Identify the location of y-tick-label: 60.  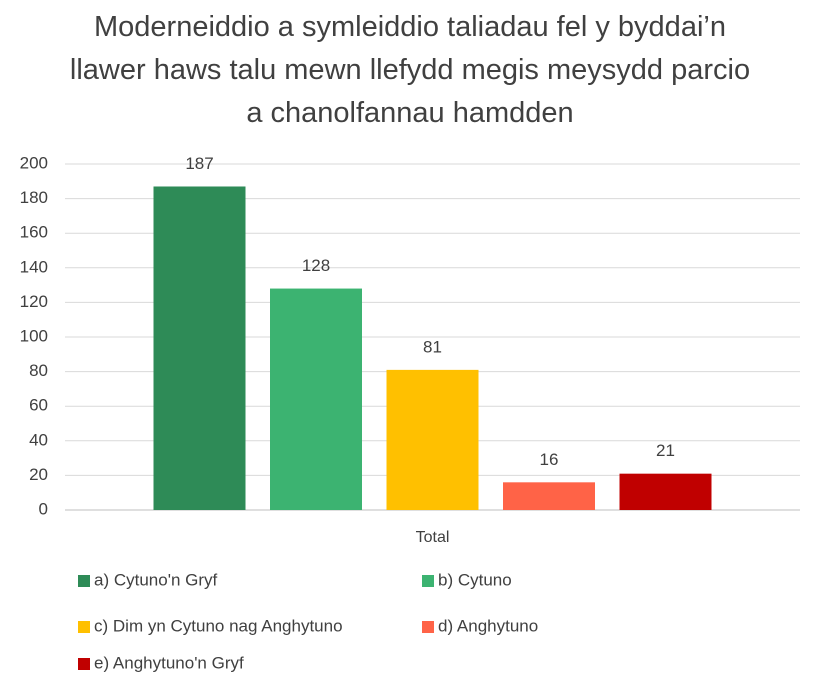
(38, 405).